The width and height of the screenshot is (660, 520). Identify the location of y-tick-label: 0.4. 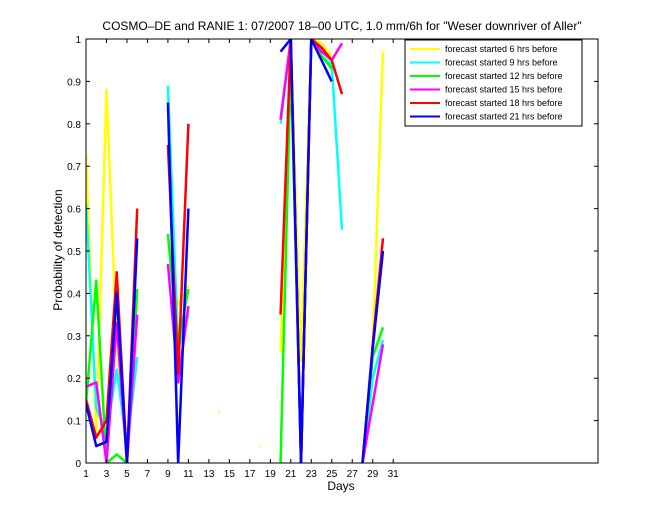
(74, 294).